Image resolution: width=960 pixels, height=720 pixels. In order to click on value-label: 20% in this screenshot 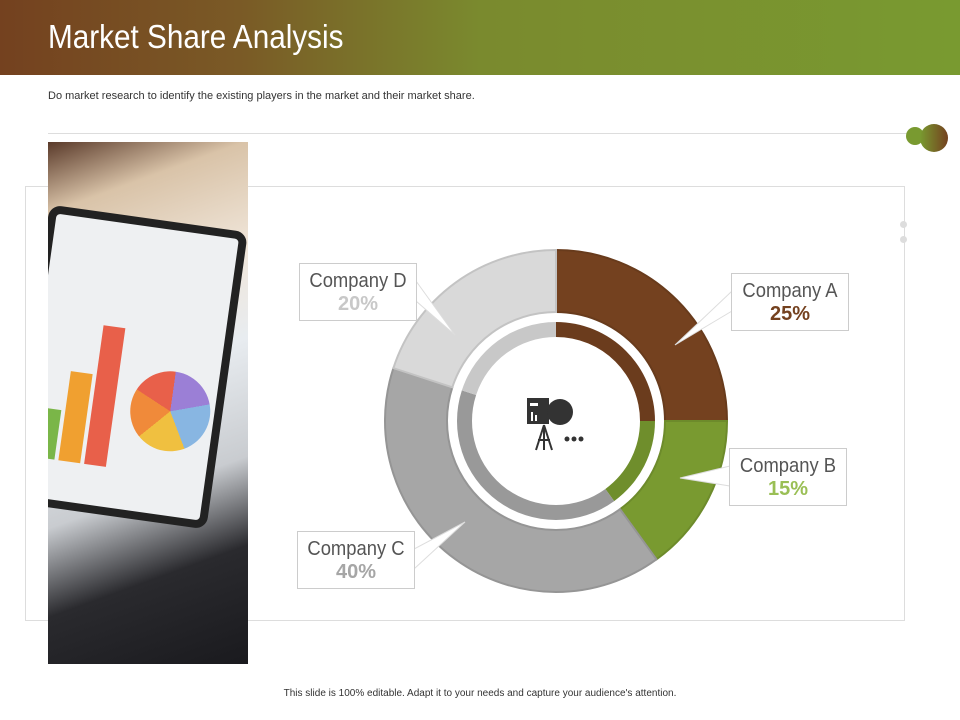, I will do `click(358, 304)`.